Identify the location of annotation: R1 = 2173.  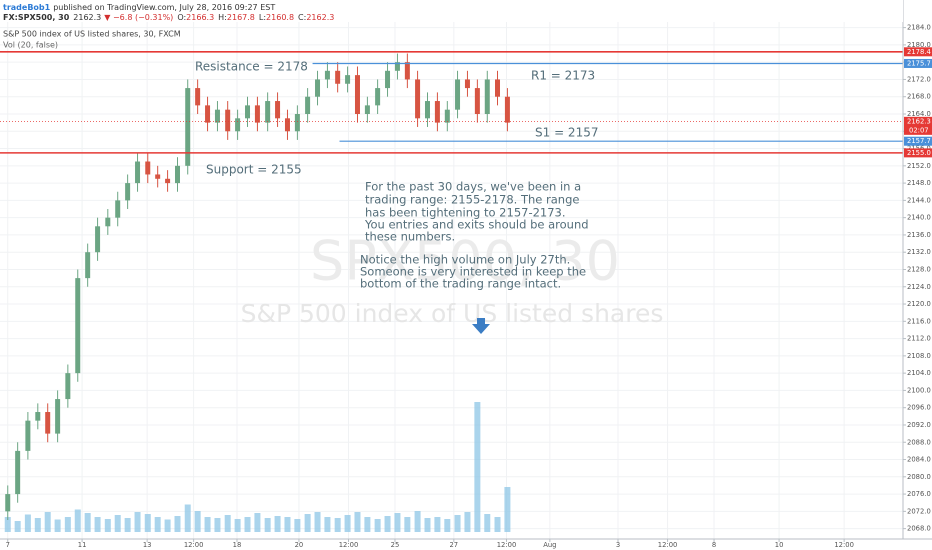
(563, 76).